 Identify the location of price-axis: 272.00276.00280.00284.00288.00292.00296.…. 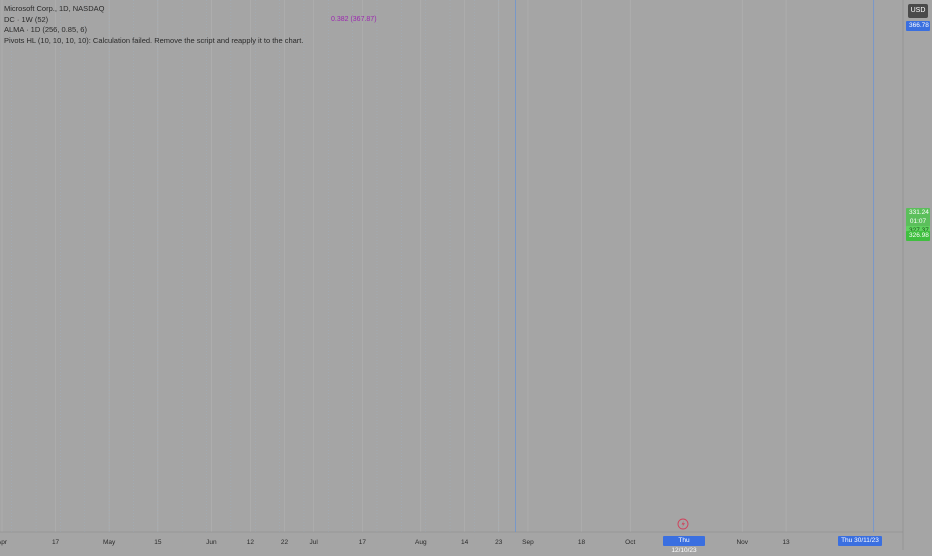
(903, 275).